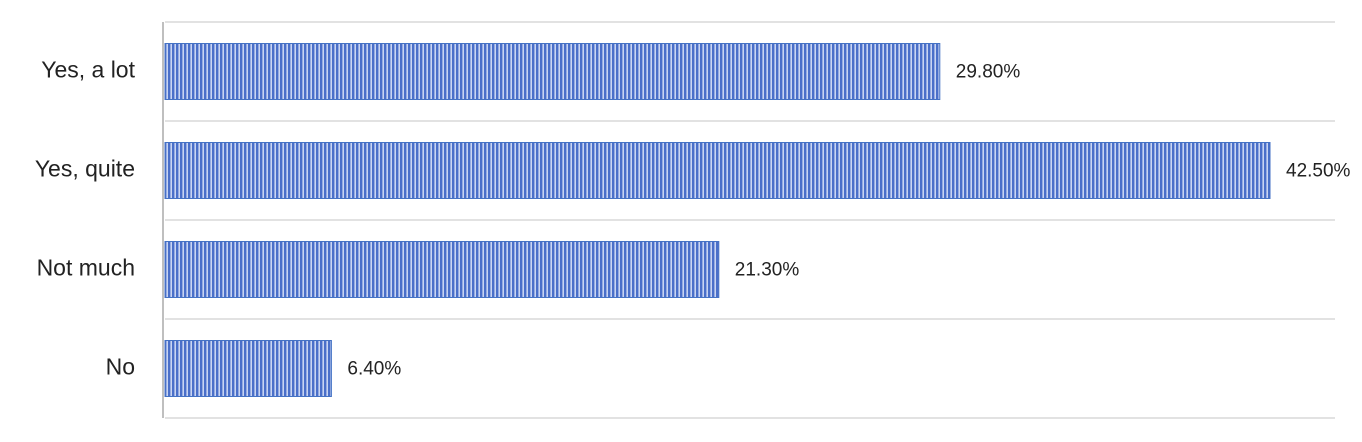  What do you see at coordinates (85, 169) in the screenshot?
I see `category-label: Yes, quite` at bounding box center [85, 169].